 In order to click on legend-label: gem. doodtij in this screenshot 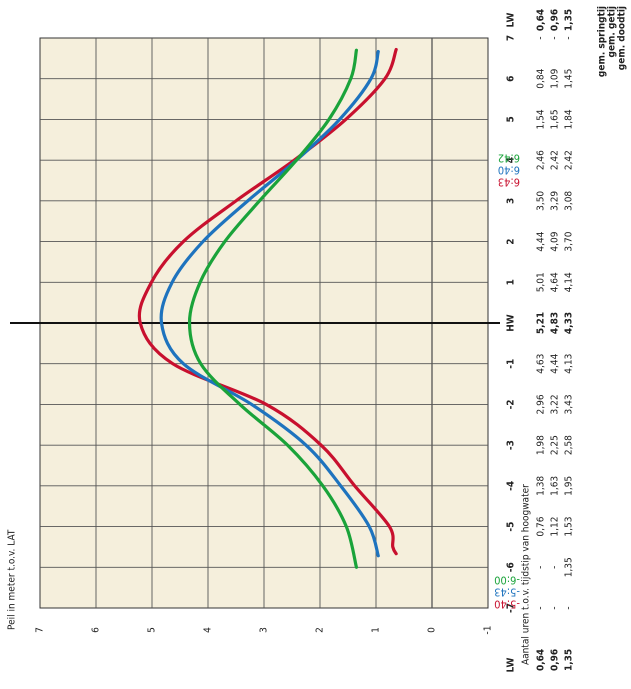, I will do `click(622, 38)`.